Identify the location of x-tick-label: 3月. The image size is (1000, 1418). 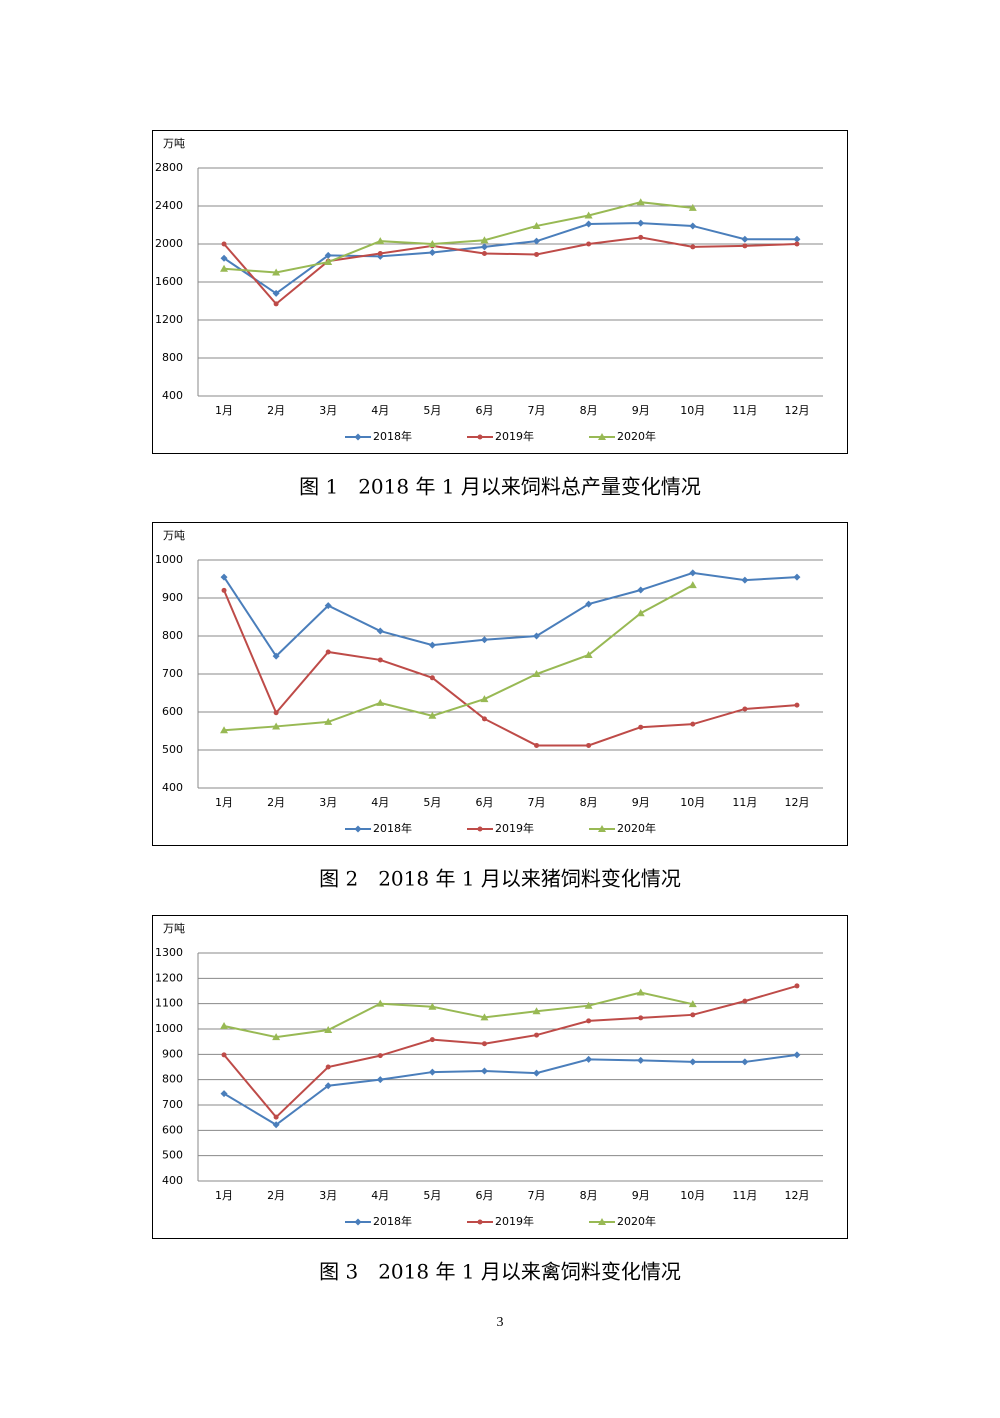
(328, 1195).